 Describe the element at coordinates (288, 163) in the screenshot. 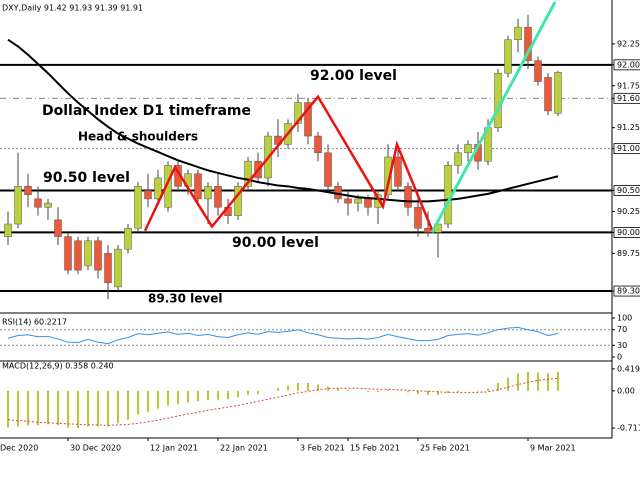

I see `head-shoulders-line` at that location.